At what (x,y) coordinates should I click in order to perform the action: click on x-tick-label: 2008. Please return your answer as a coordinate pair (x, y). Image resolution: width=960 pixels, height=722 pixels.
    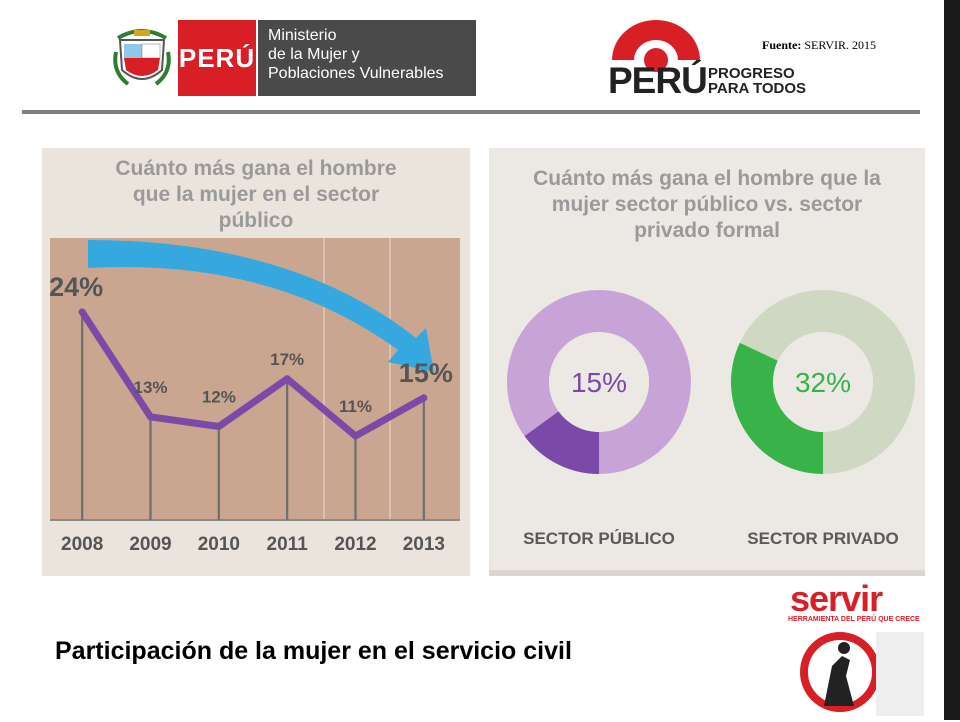
    Looking at the image, I should click on (82, 544).